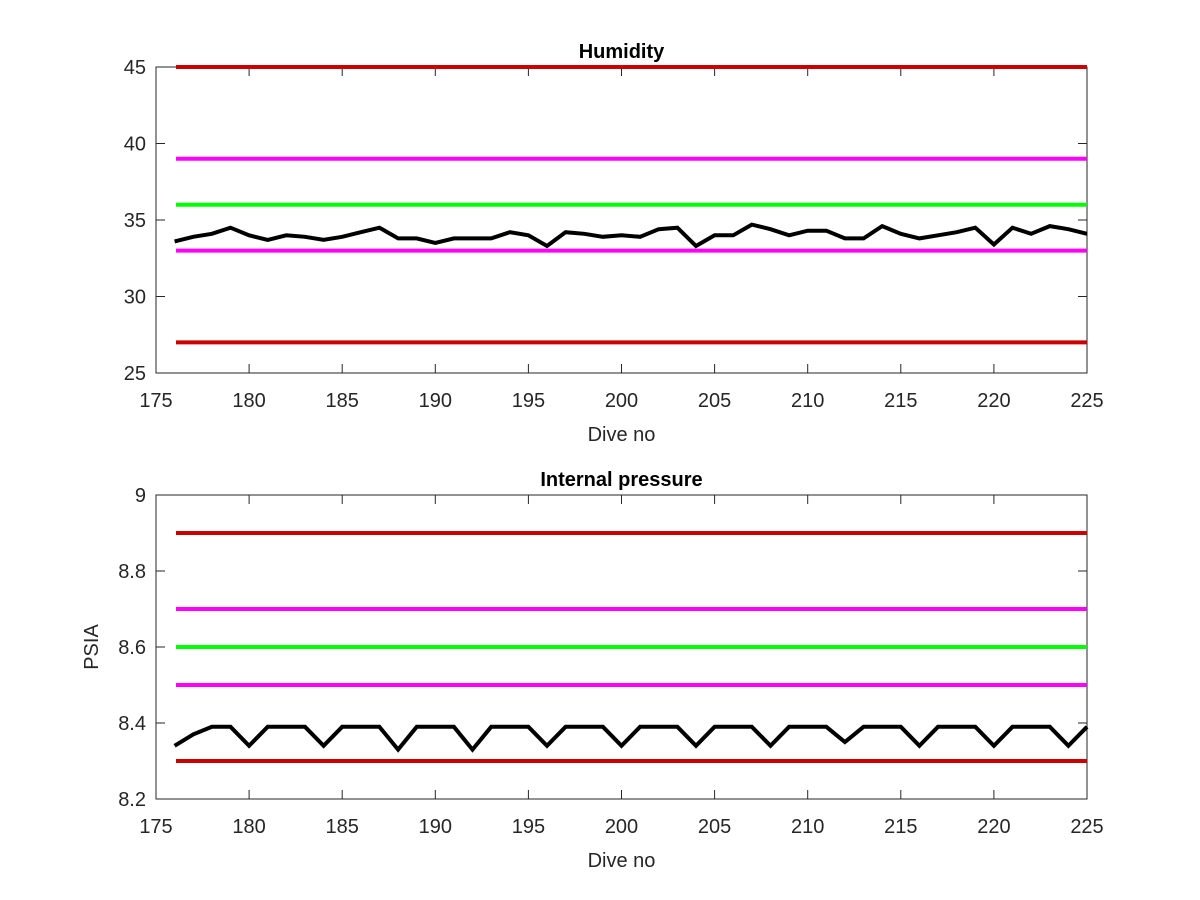 The width and height of the screenshot is (1200, 900). I want to click on chart1-xtick-label-1: 180, so click(248, 827).